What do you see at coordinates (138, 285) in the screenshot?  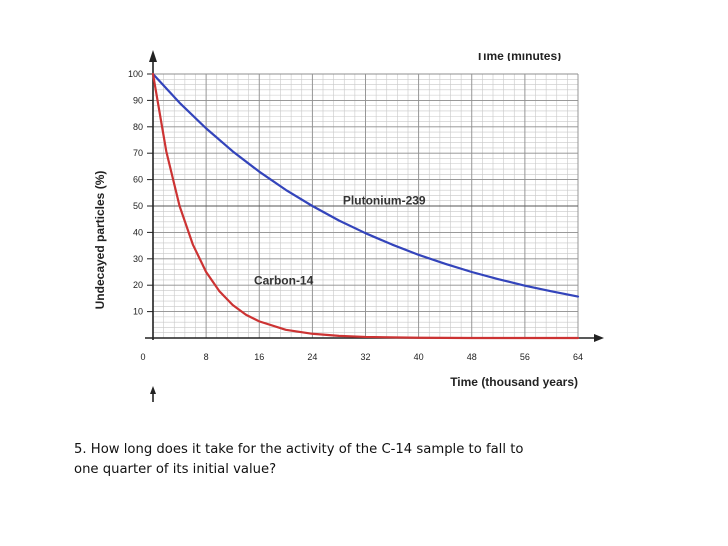 I see `y-tick-label: 20` at bounding box center [138, 285].